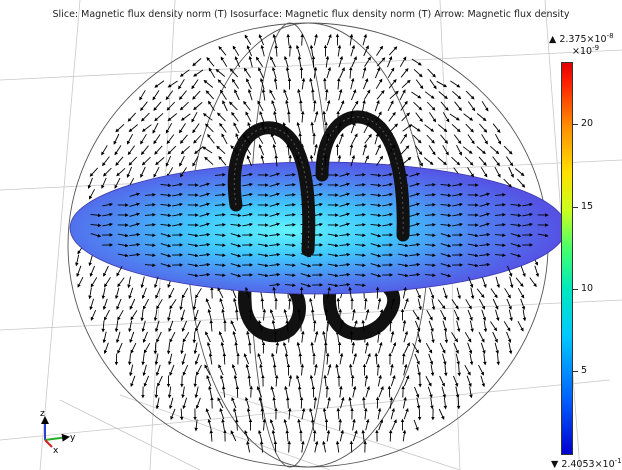  Describe the element at coordinates (319, 310) in the screenshot. I see `coil-lower` at that location.